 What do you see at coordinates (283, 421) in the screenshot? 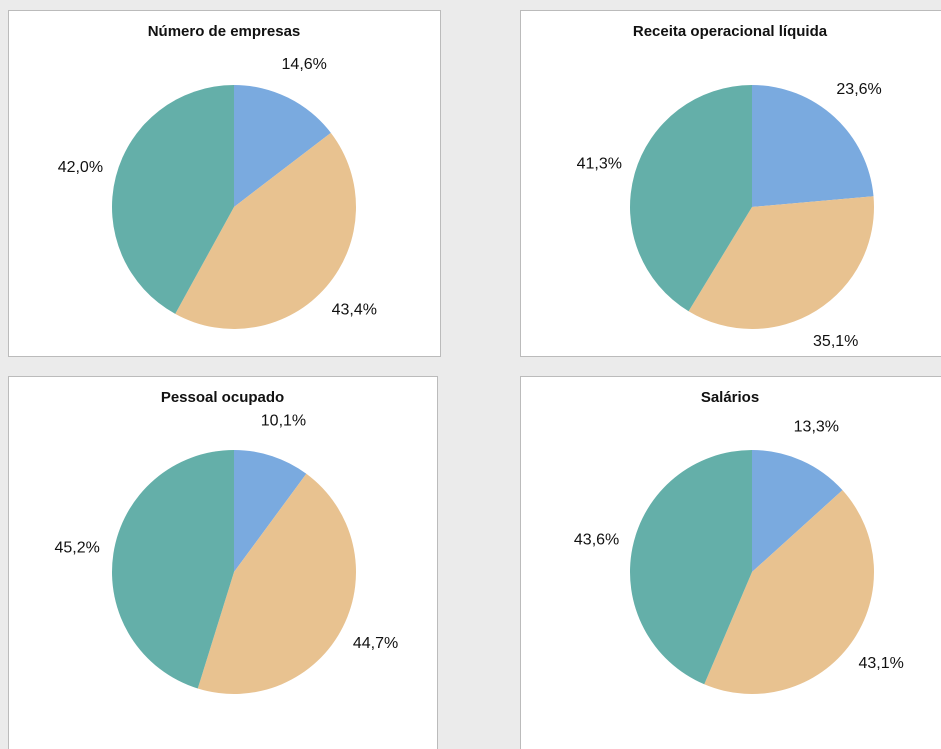
I see `slice-label: 10,1%` at bounding box center [283, 421].